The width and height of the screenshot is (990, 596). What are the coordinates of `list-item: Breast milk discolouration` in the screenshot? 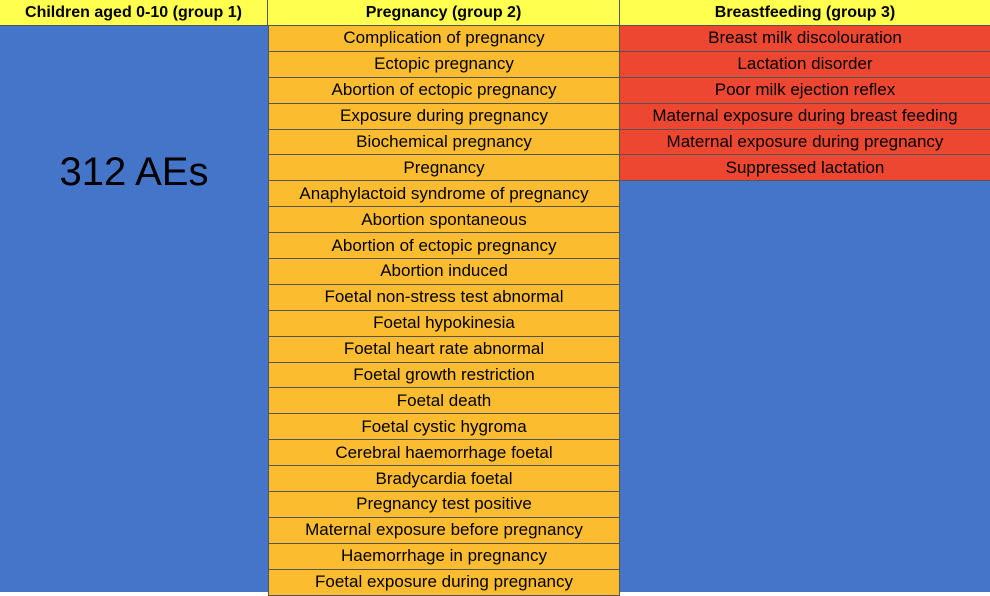 It's located at (805, 39).